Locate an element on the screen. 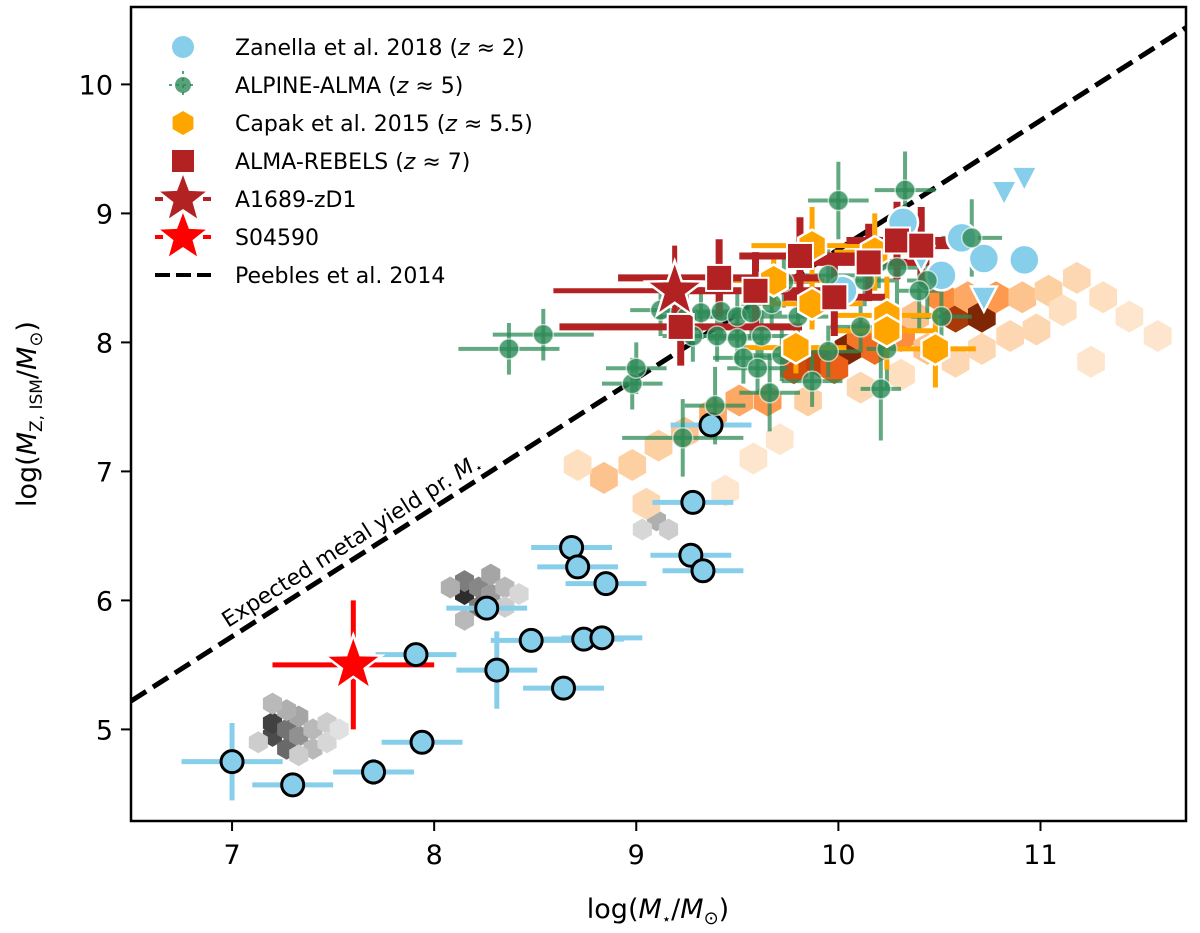 The width and height of the screenshot is (1200, 933). legend-entry: S04590 is located at coordinates (237, 235).